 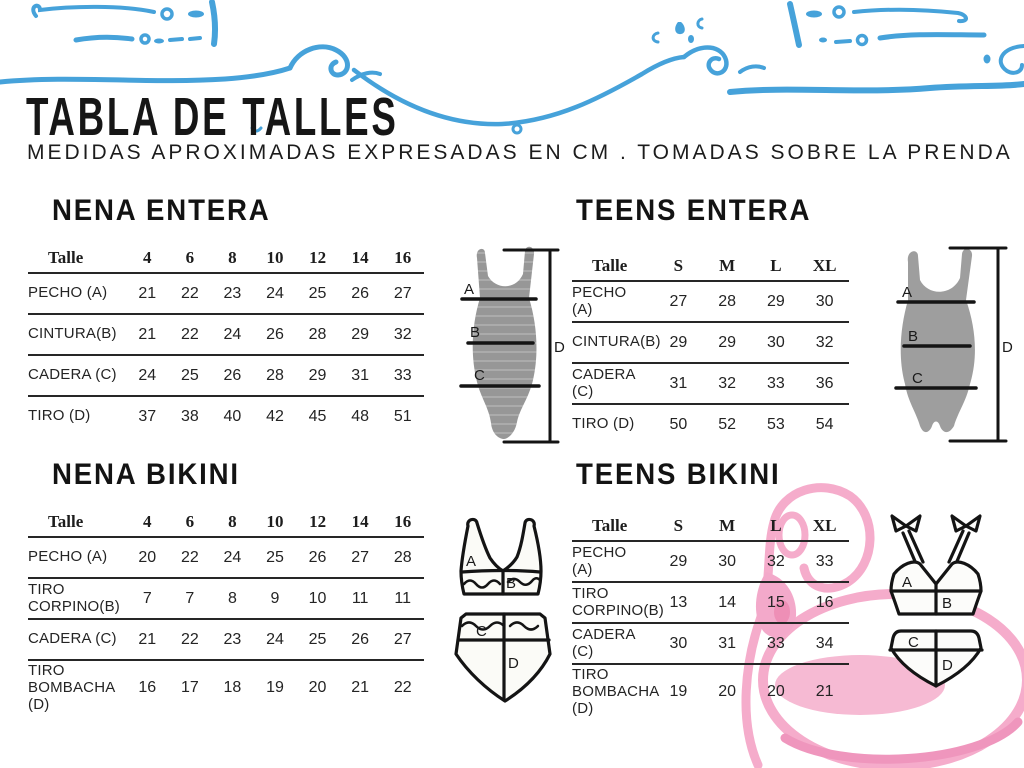 What do you see at coordinates (226, 688) in the screenshot?
I see `table-row: TIRO BOMBACHA (D) 16 17 18 19 20 21 22` at bounding box center [226, 688].